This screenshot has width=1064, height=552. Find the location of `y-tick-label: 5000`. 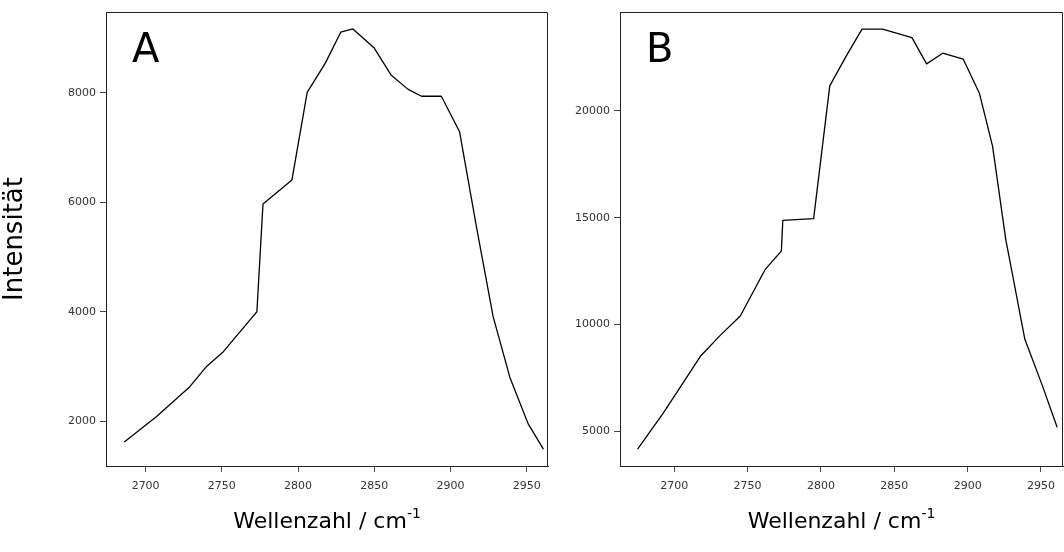

y-tick-label: 5000 is located at coordinates (596, 431).